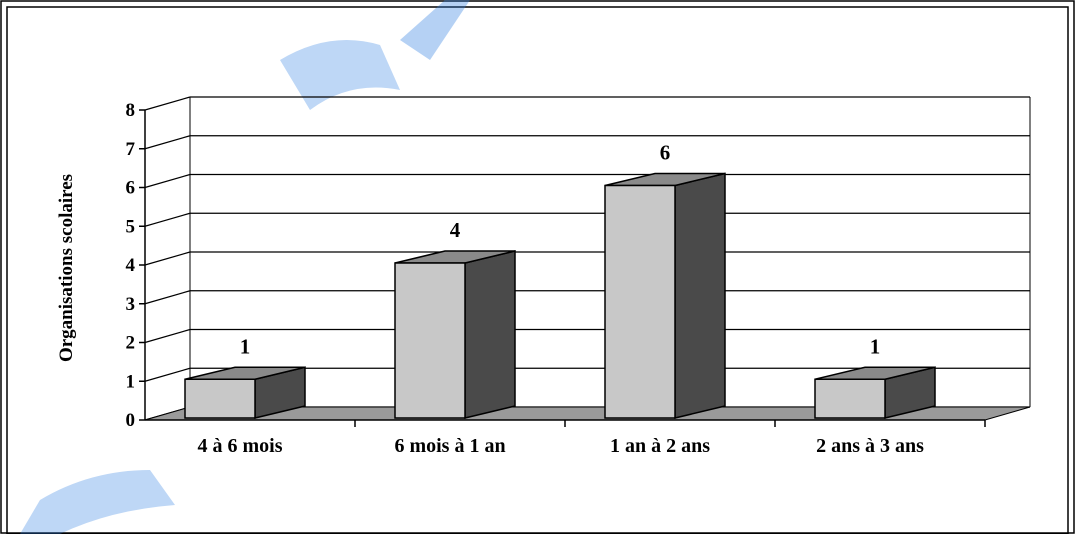 The image size is (1075, 539). I want to click on x-tick-label: 2 ans à 3 ans, so click(870, 446).